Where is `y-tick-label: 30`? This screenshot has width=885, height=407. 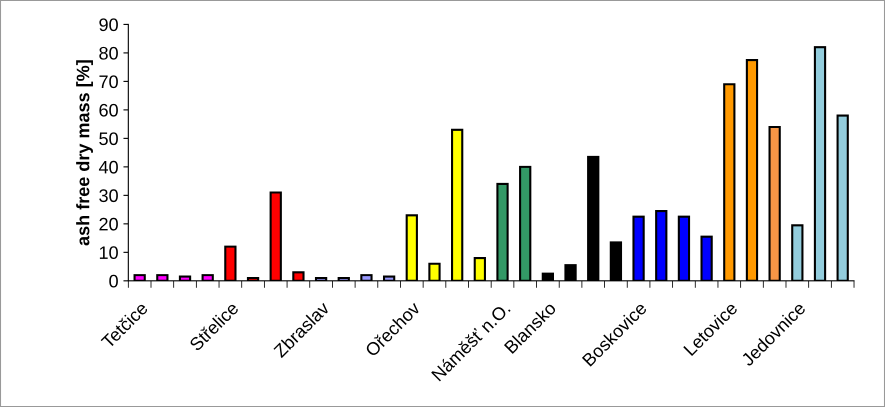 y-tick-label: 30 is located at coordinates (108, 195).